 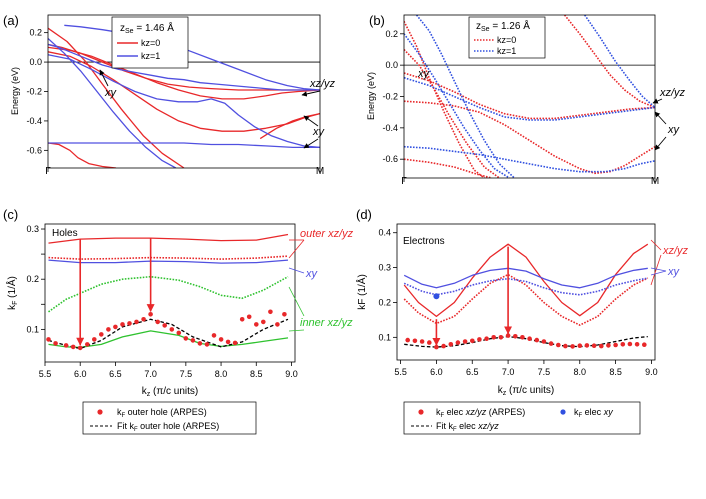 I want to click on panel-a-xzyz-arrow, so click(x=311, y=93).